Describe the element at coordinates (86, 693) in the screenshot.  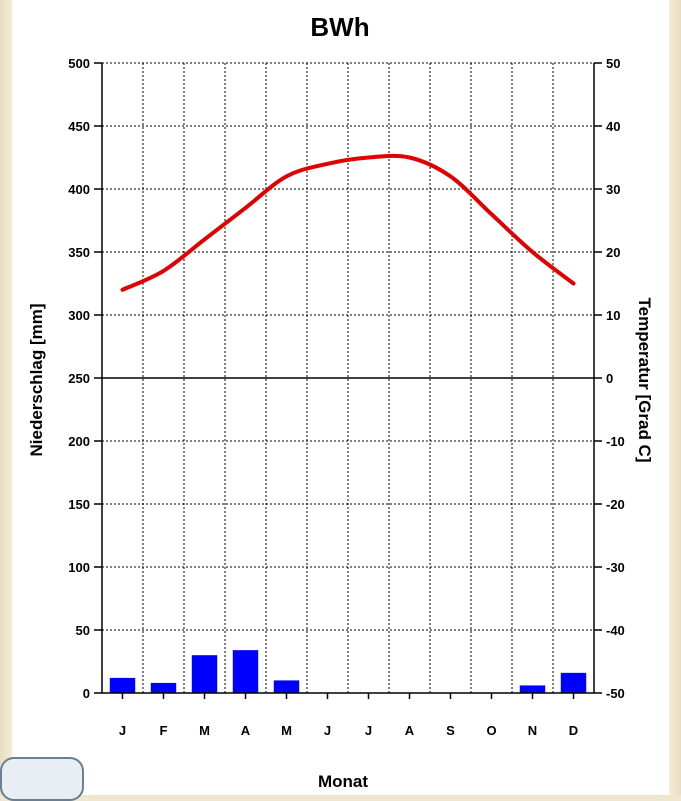
I see `left-tick-label: 0` at that location.